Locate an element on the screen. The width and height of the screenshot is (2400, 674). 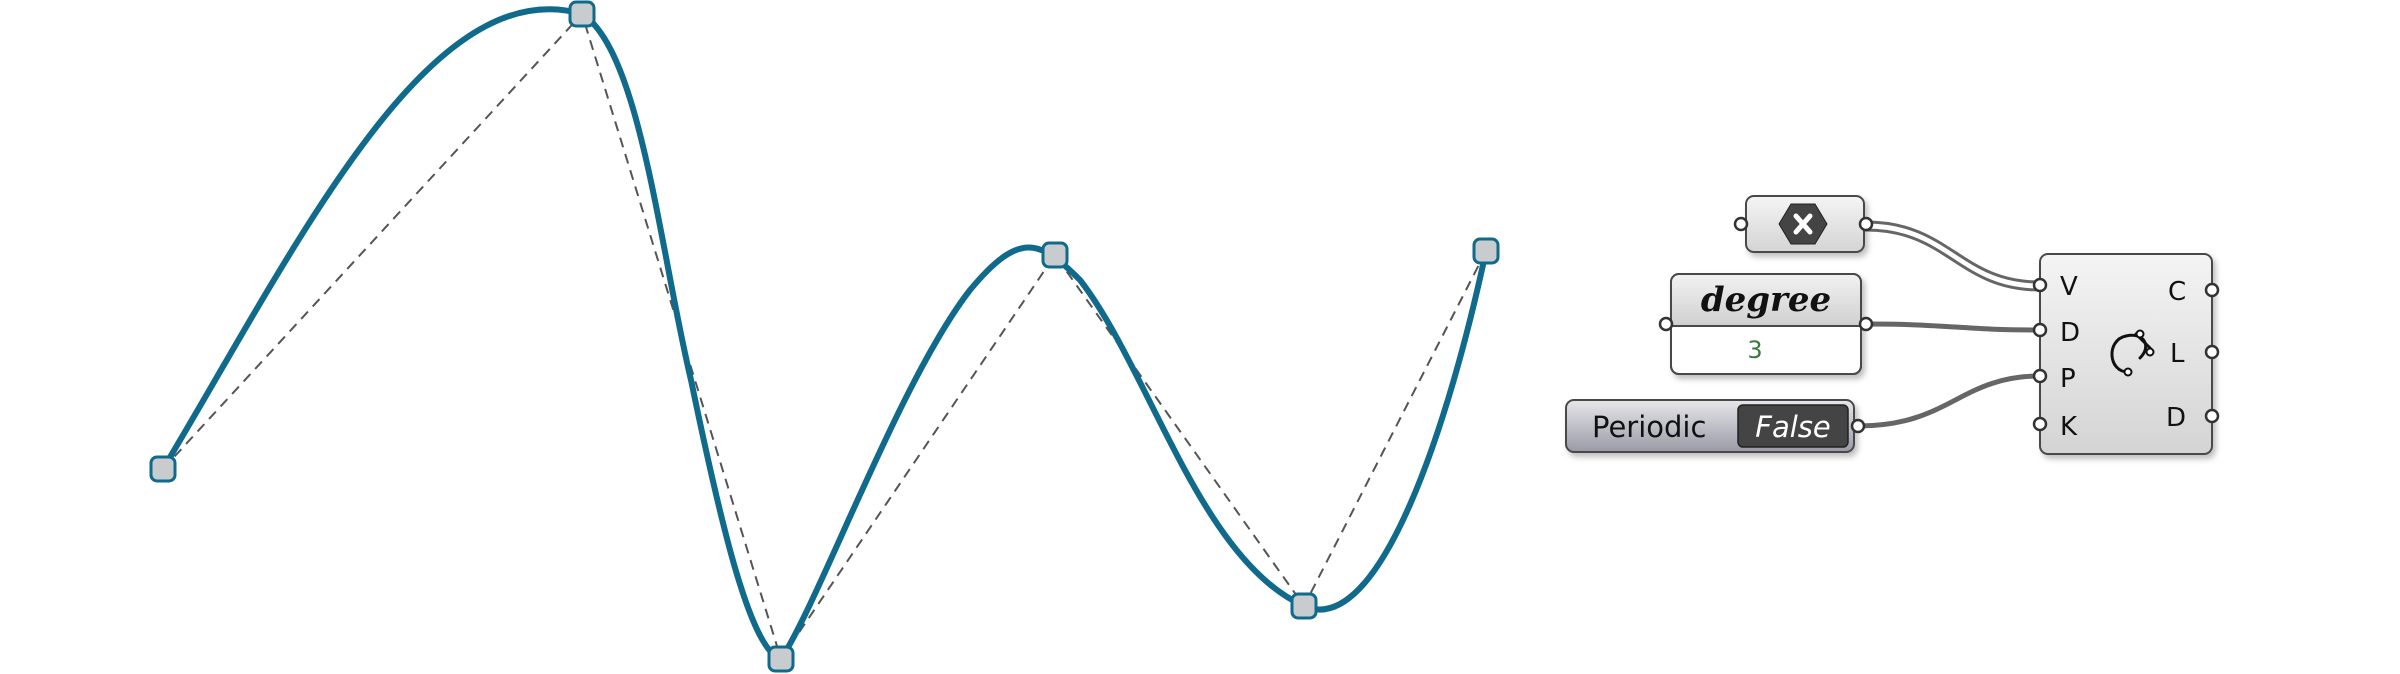
nurbs-output-grip-c is located at coordinates (2212, 290).